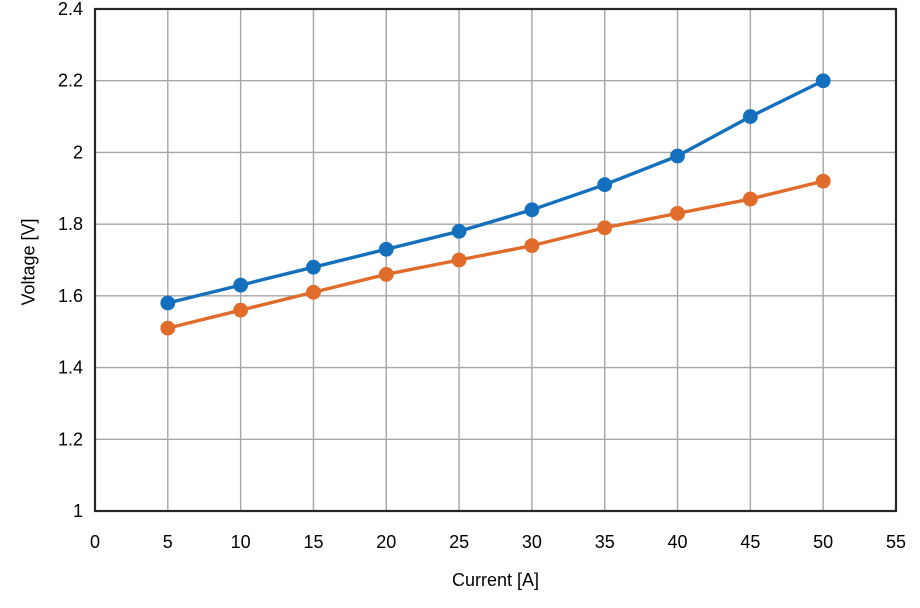 The height and width of the screenshot is (608, 920). Describe the element at coordinates (70, 224) in the screenshot. I see `y-tick-label: 1.8` at that location.